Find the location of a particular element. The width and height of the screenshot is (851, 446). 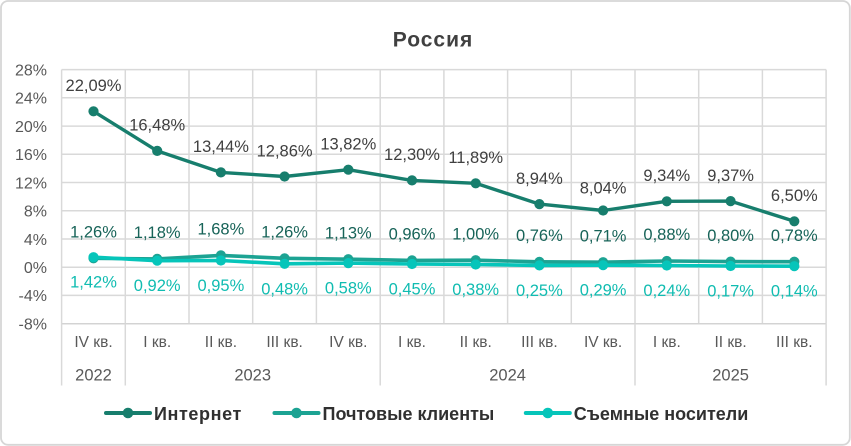

svg-text: 0,45% is located at coordinates (412, 290).